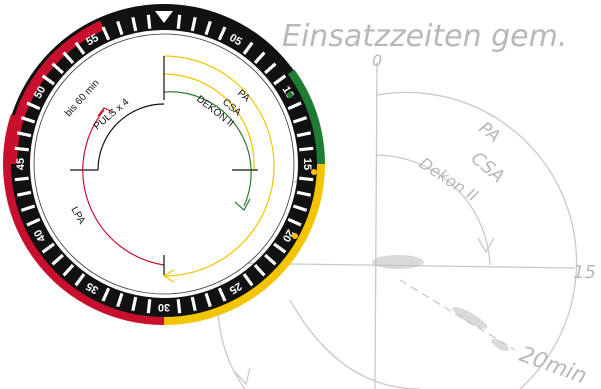 The height and width of the screenshot is (389, 601). What do you see at coordinates (288, 235) in the screenshot?
I see `bezel-numeral: 20` at bounding box center [288, 235].